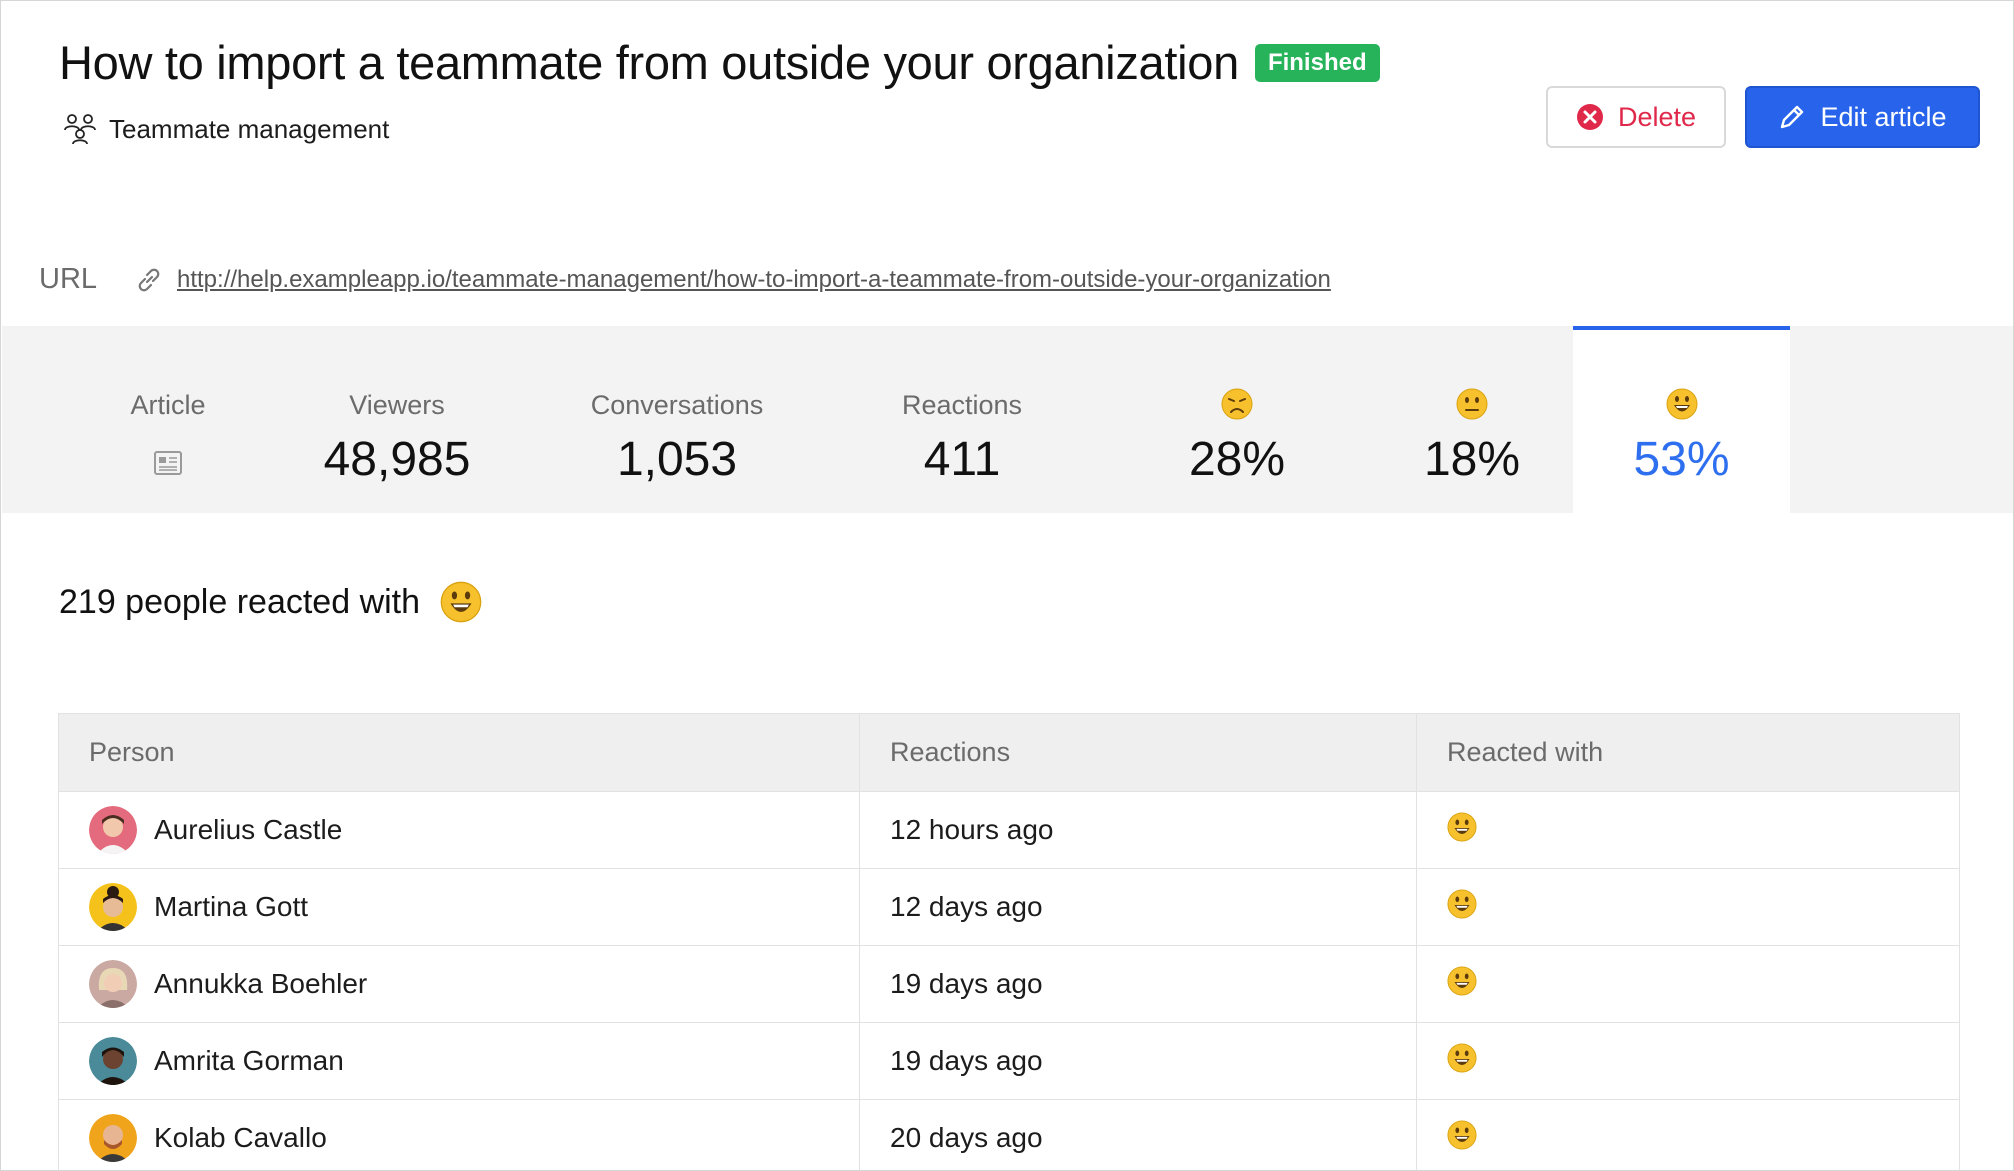 The image size is (2014, 1171). I want to click on table-header-row: Person Reactions Reacted with, so click(1009, 752).